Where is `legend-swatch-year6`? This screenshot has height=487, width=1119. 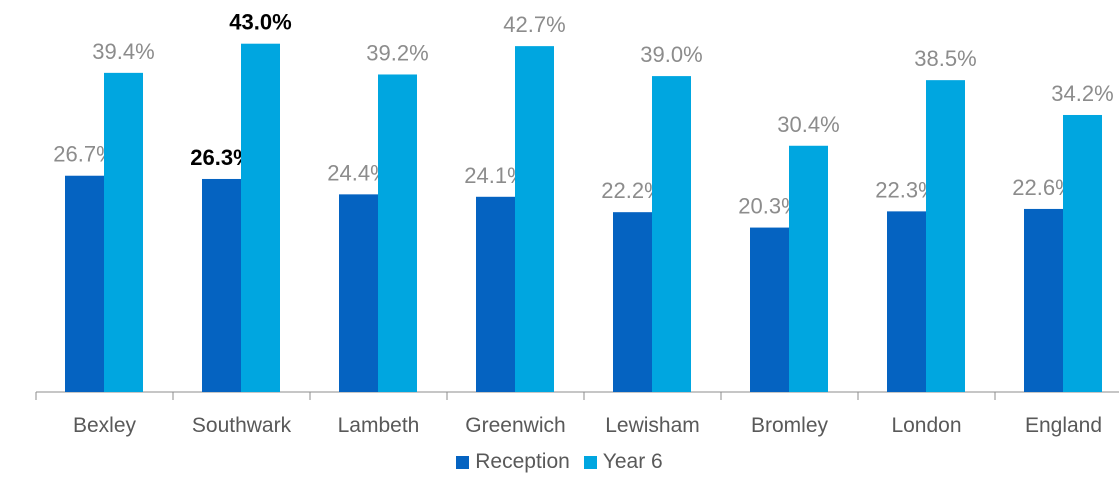 legend-swatch-year6 is located at coordinates (590, 462).